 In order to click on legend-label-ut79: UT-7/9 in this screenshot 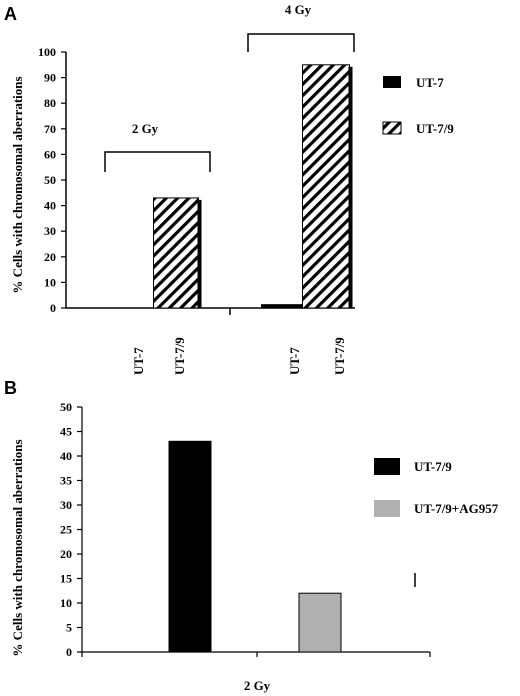, I will do `click(435, 128)`.